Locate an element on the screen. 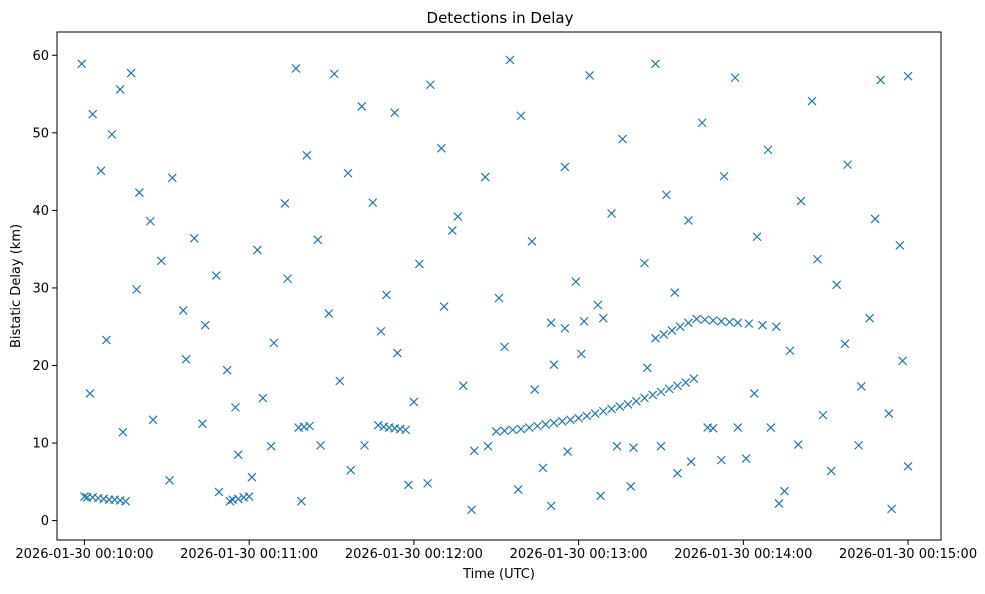  x-tick-label: 2026-01-30 00:12:00 is located at coordinates (414, 554).